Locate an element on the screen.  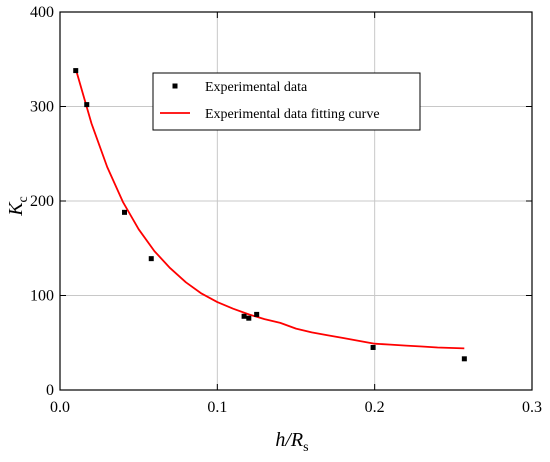
legend-marker-experimental-data is located at coordinates (175, 86).